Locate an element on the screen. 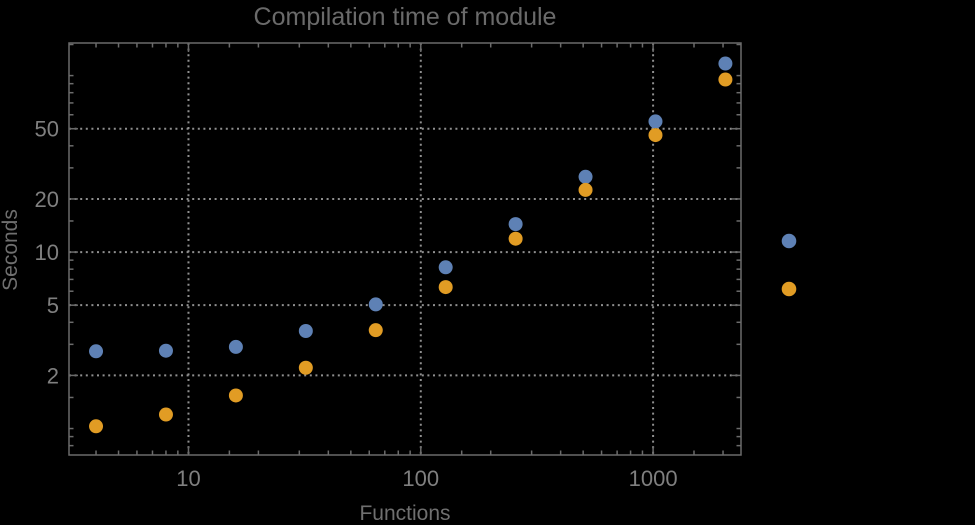 The image size is (975, 525). y-tick-label: 2 is located at coordinates (53, 375).